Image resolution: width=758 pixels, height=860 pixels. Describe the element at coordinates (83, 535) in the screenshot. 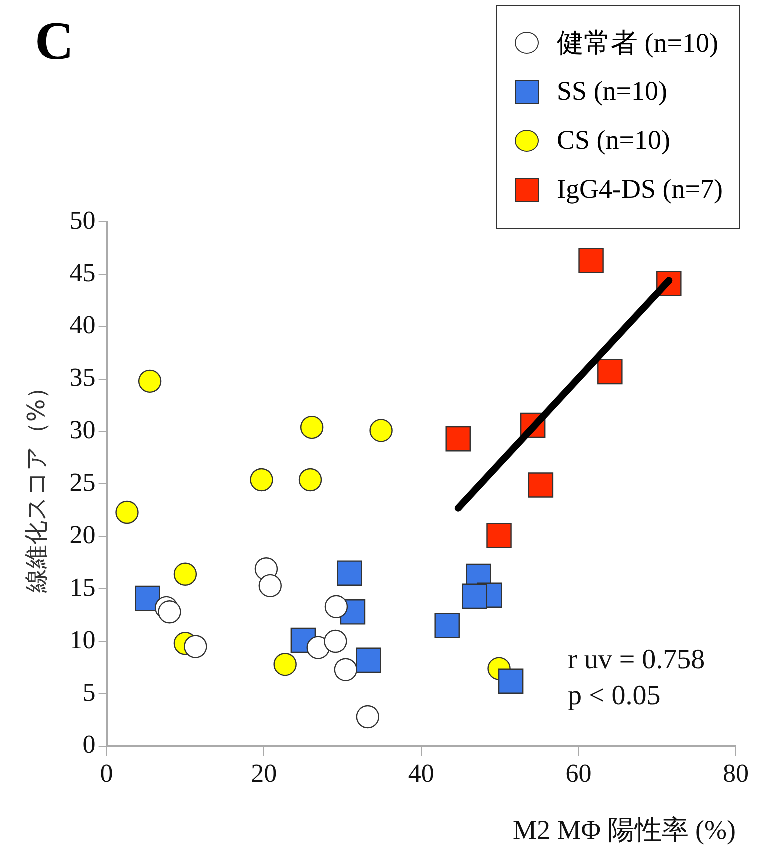

I see `y-tick-label: 20` at that location.